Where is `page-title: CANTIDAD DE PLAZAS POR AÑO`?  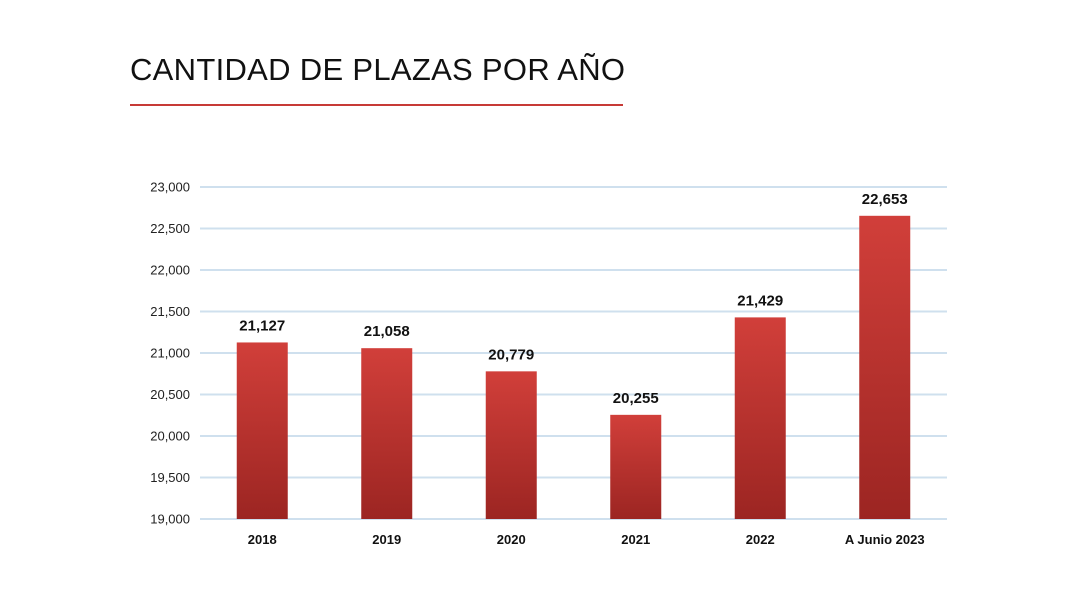 page-title: CANTIDAD DE PLAZAS POR AÑO is located at coordinates (378, 69).